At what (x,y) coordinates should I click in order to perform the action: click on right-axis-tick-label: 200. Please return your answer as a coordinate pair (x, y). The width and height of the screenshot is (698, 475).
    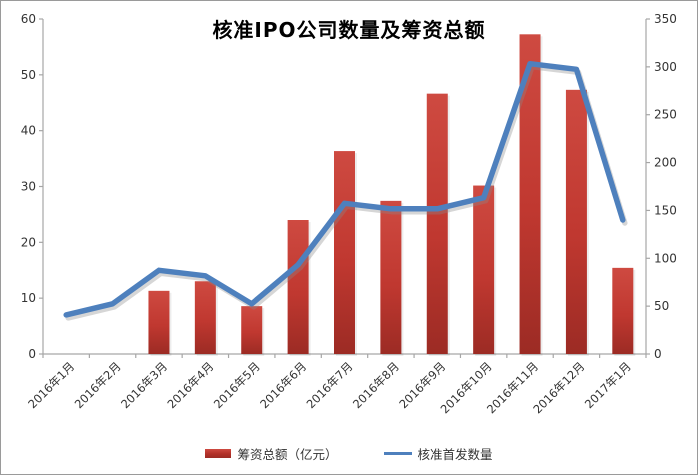
    Looking at the image, I should click on (665, 163).